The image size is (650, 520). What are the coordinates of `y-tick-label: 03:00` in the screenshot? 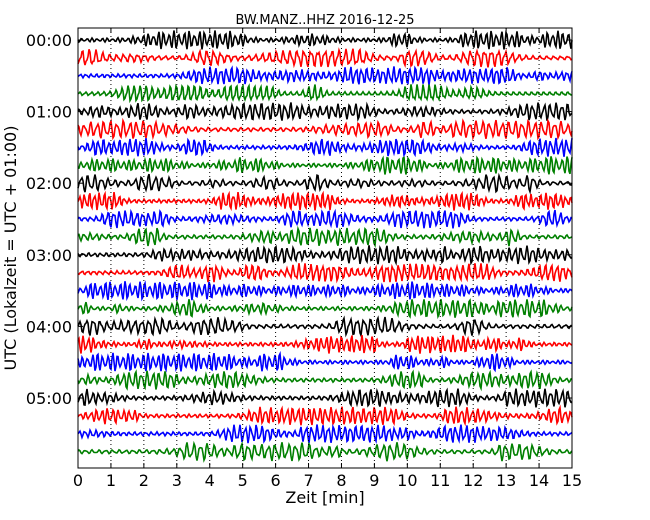 It's located at (49, 255).